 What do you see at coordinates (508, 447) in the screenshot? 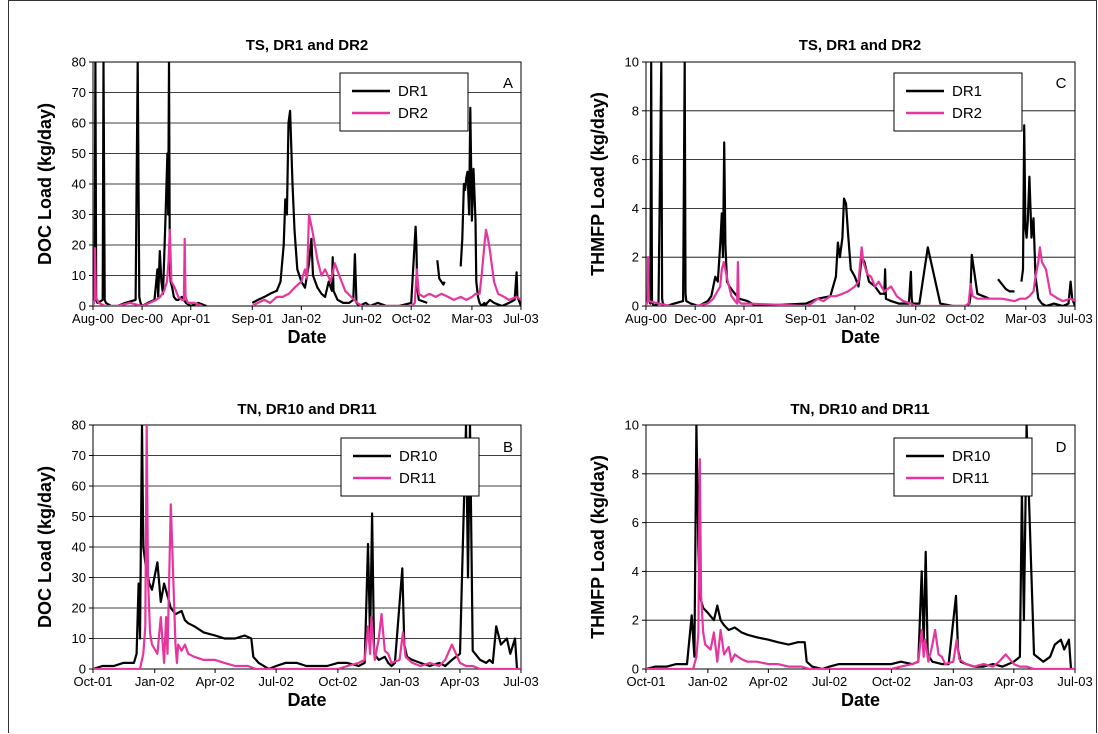
I see `panel-letter: B` at bounding box center [508, 447].